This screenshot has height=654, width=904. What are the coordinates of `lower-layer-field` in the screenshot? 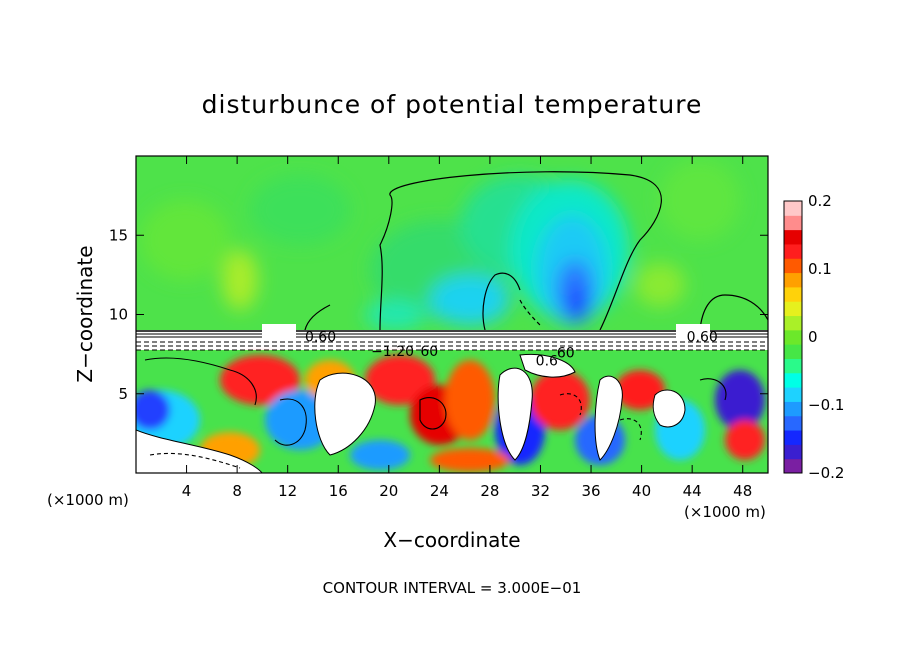 It's located at (452, 412).